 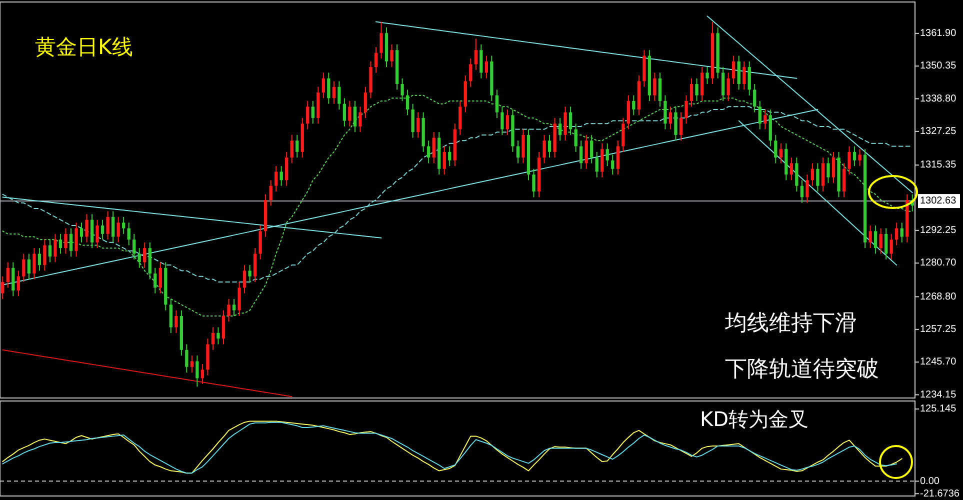 What do you see at coordinates (938, 330) in the screenshot?
I see `y-tick-label: 1257.25` at bounding box center [938, 330].